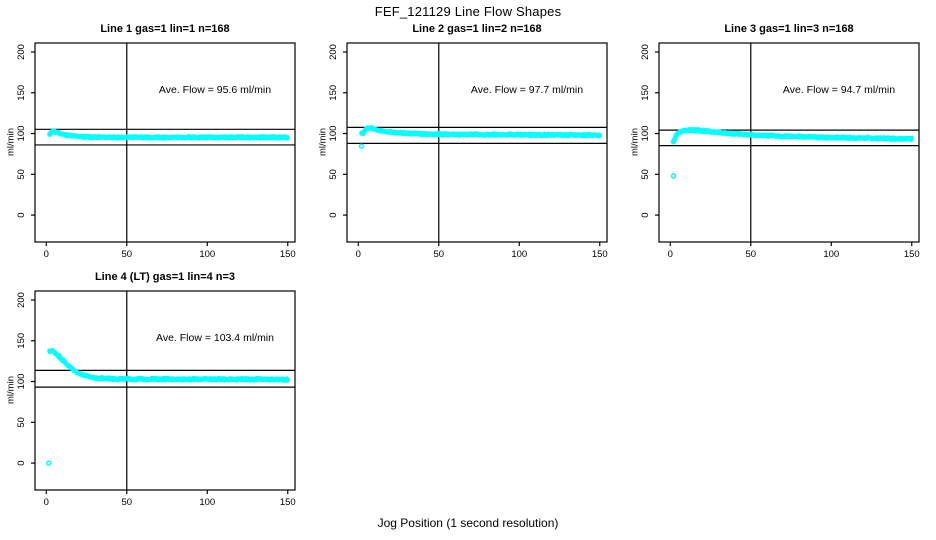  I want to click on plot-title: Line 2 gas=1 lin=2 n=168, so click(477, 29).